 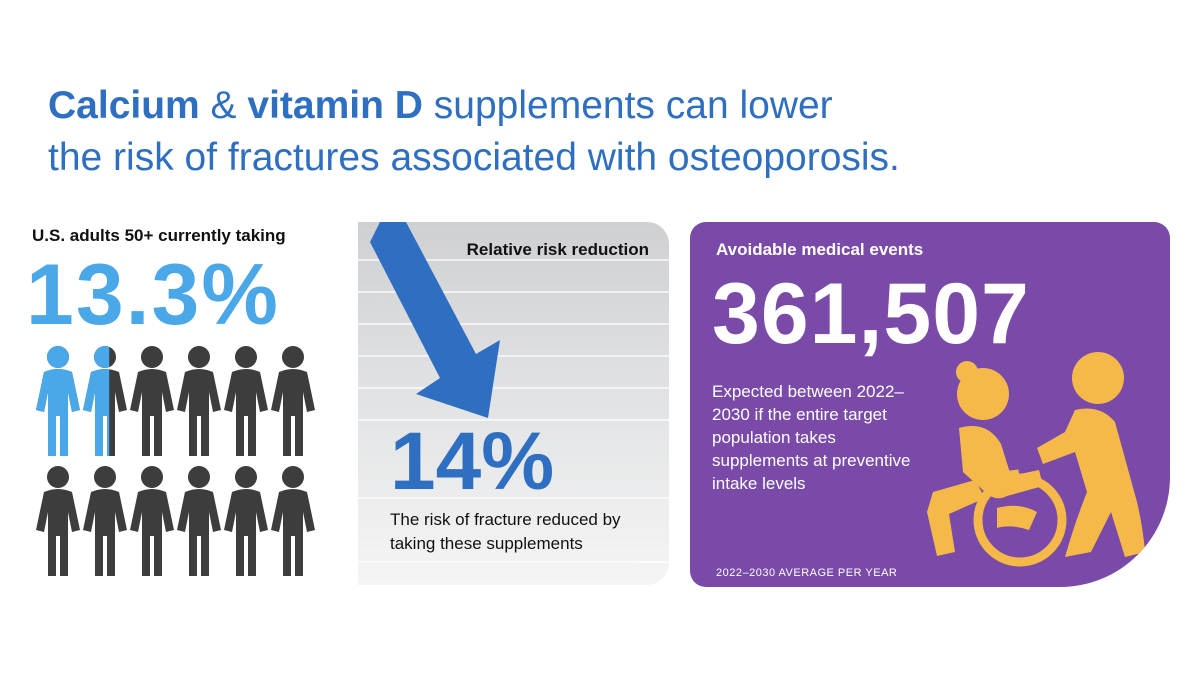 What do you see at coordinates (871, 314) in the screenshot?
I see `events-number: 361,507` at bounding box center [871, 314].